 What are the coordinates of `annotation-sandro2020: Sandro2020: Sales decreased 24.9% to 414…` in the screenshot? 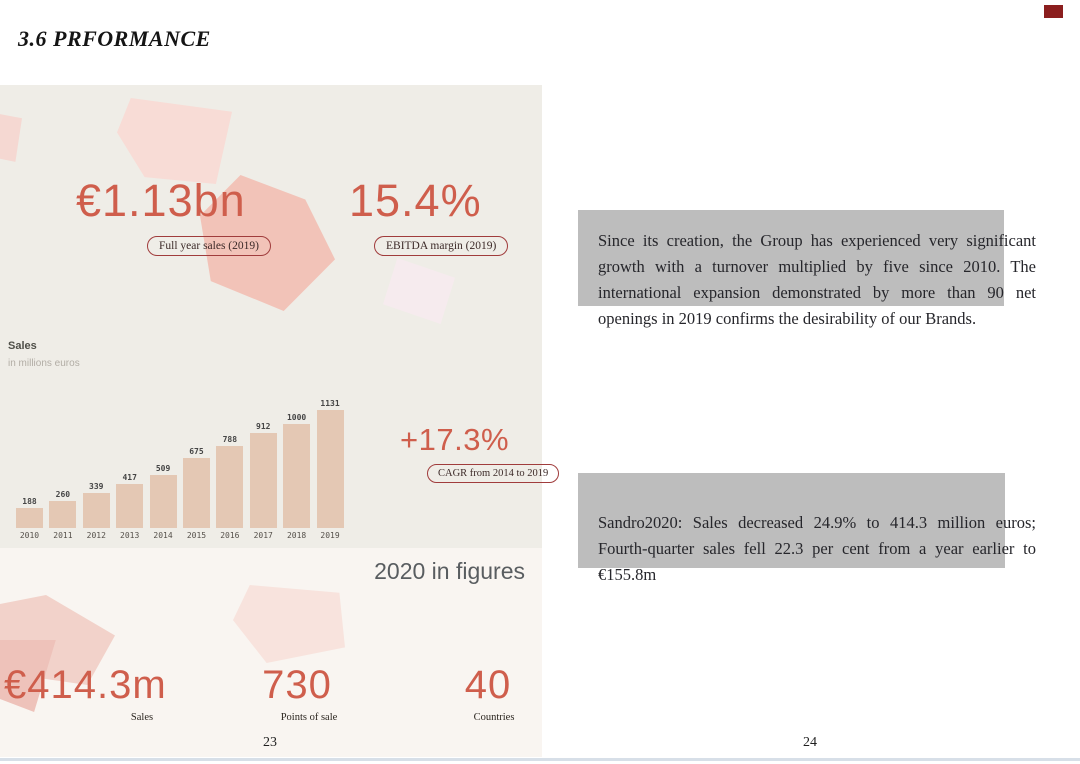 It's located at (817, 549).